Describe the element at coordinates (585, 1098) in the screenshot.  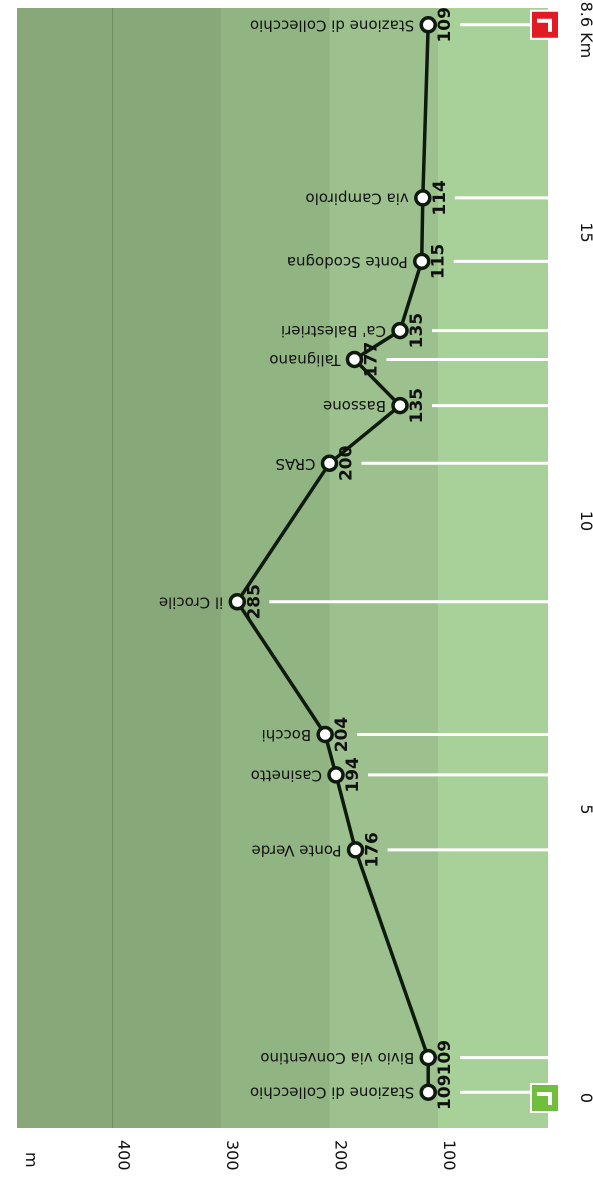
I see `x-tick-label: 0` at that location.